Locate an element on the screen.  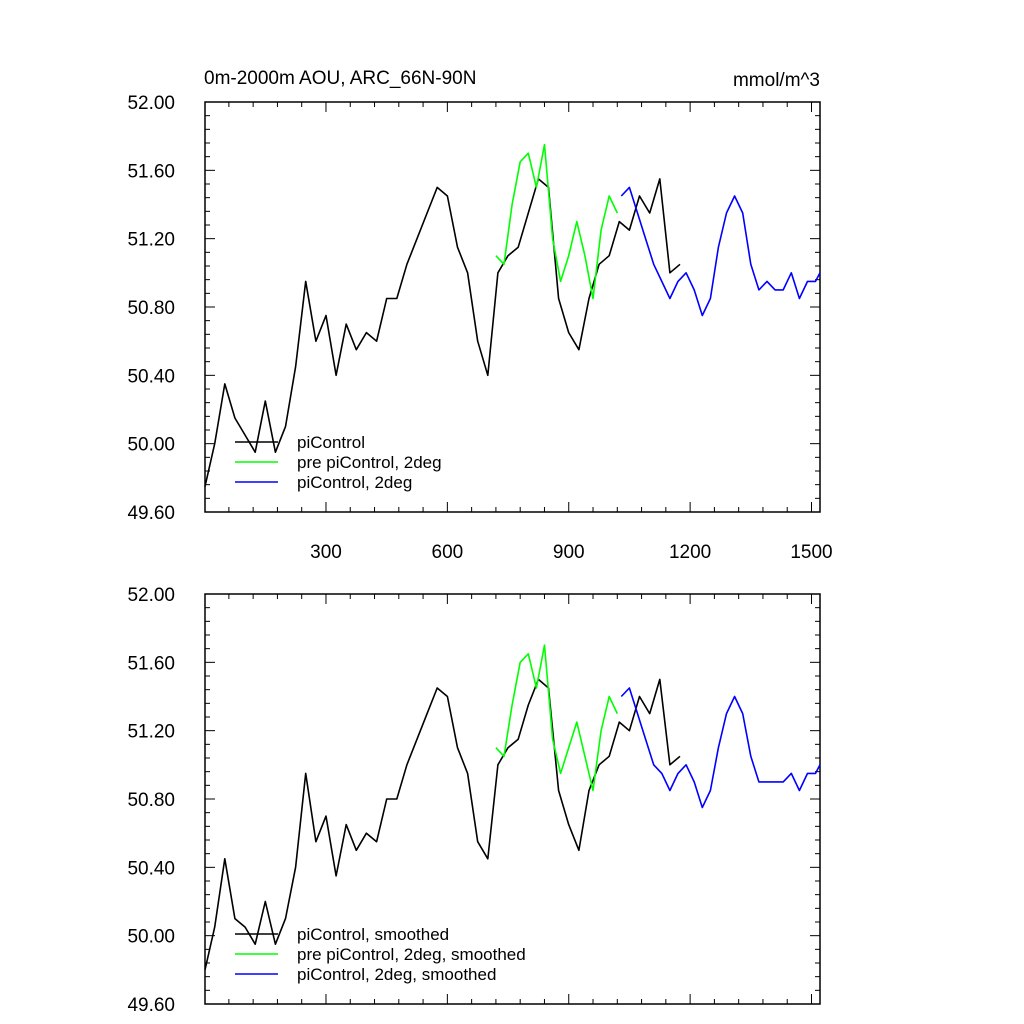
x-tick-label: 600 is located at coordinates (448, 552).